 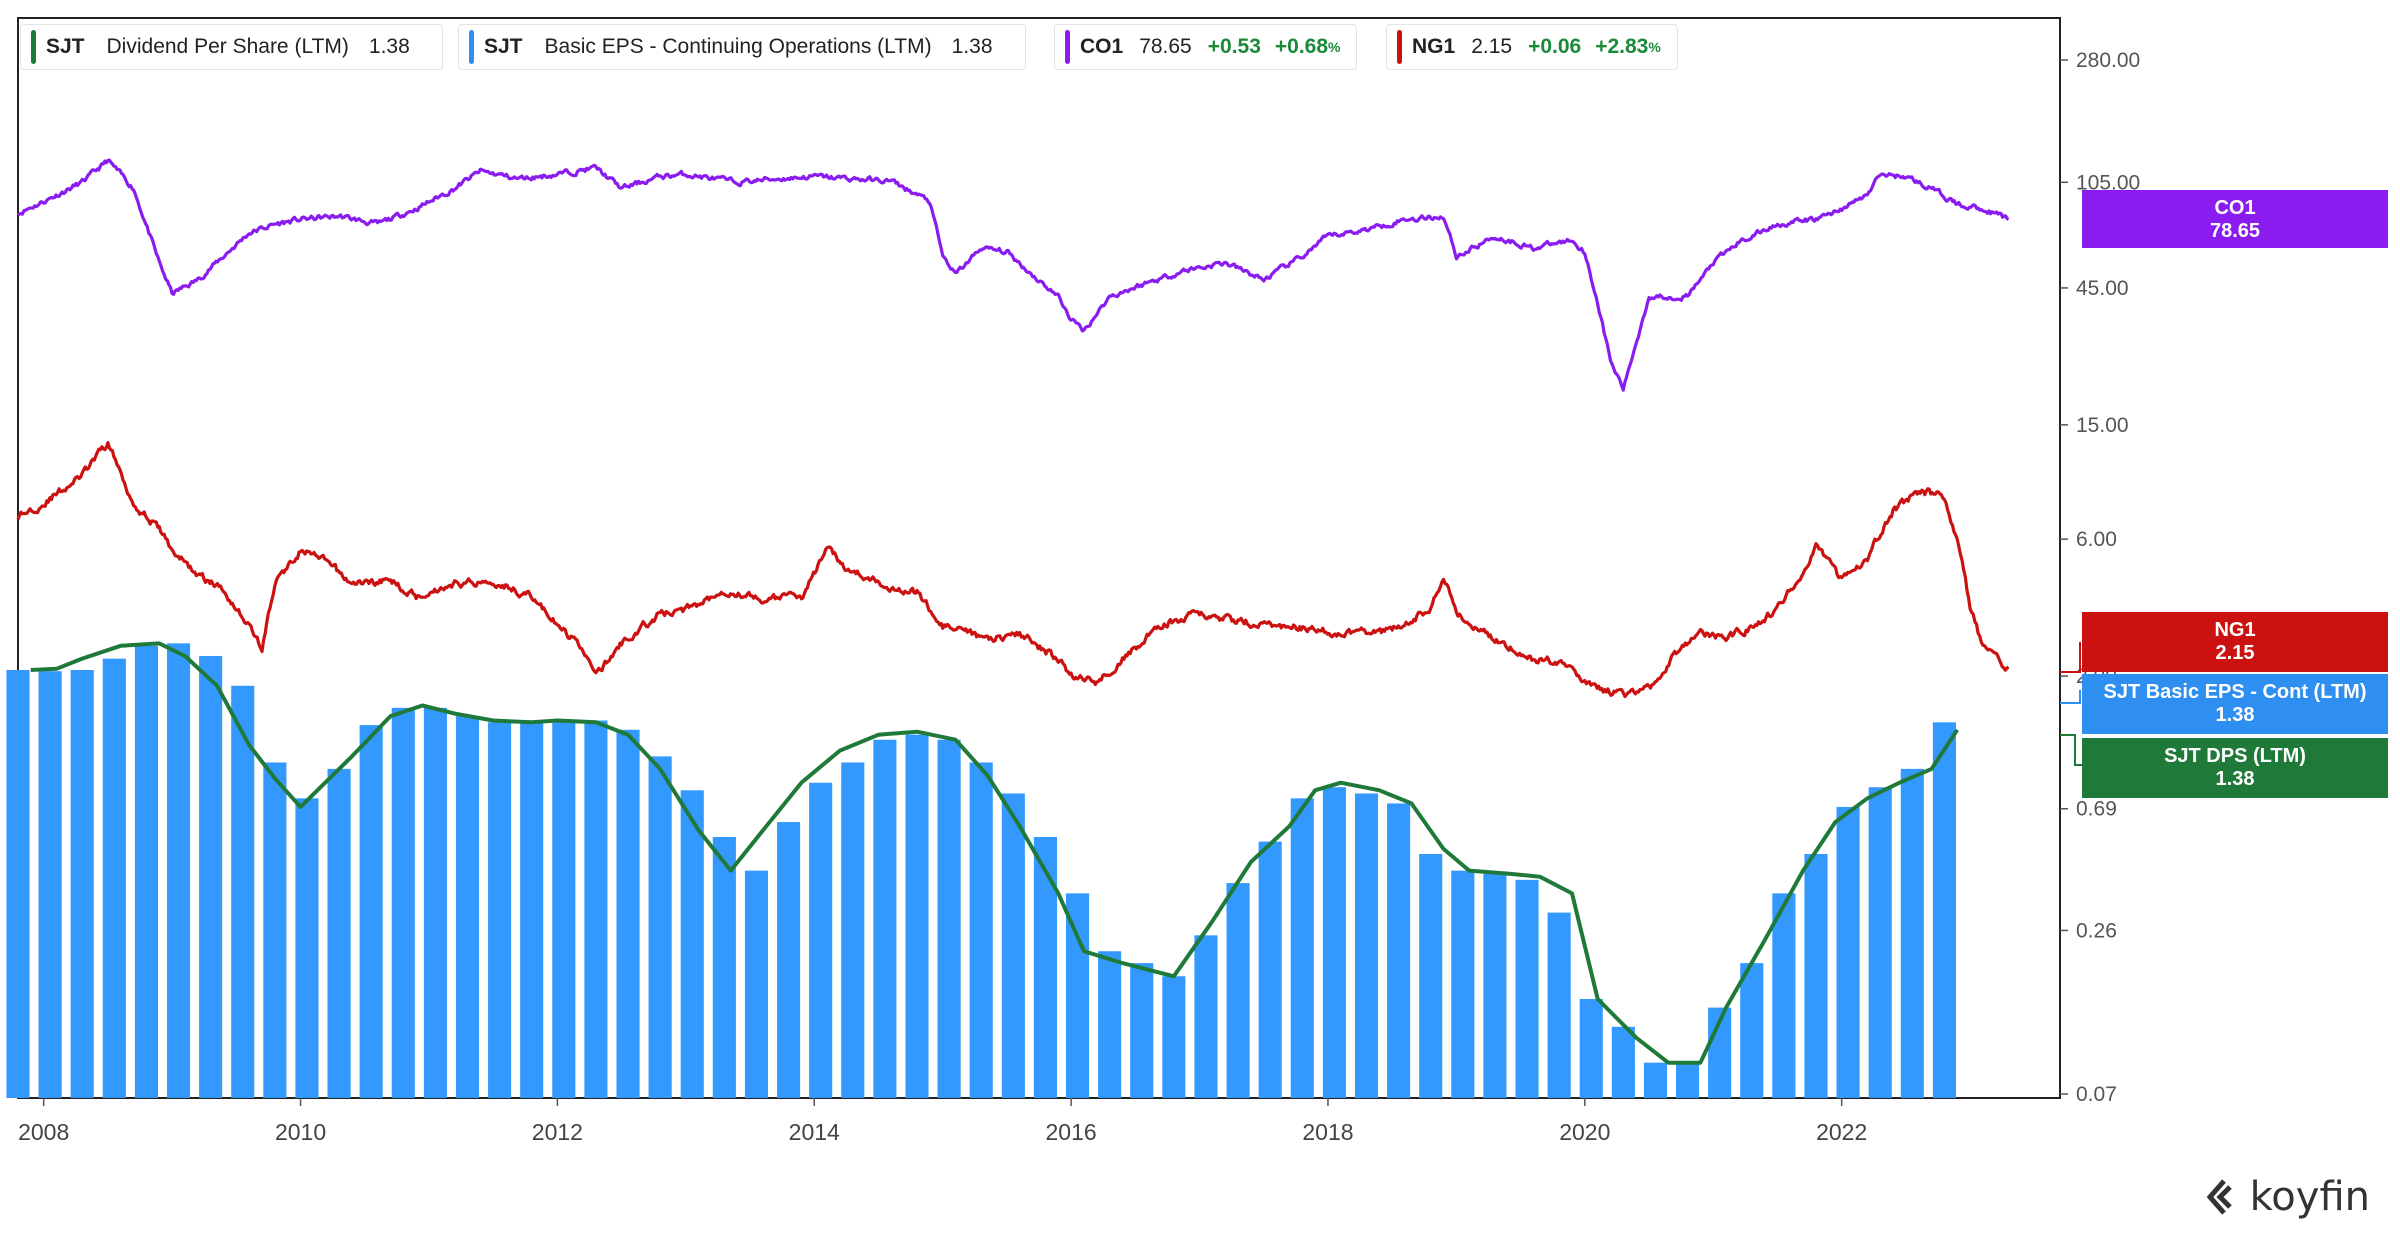 I want to click on tag-dps: SJT DPS (LTM) 1.38, so click(x=2235, y=768).